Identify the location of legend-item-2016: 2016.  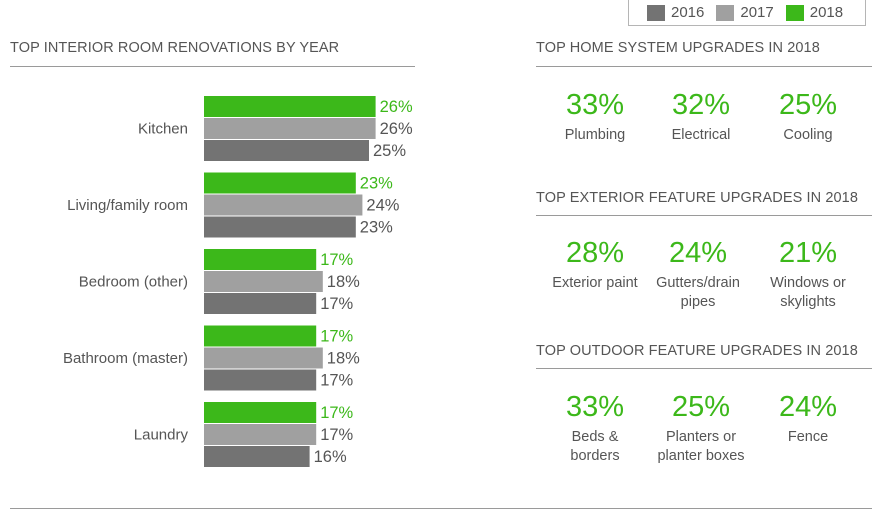
(675, 12).